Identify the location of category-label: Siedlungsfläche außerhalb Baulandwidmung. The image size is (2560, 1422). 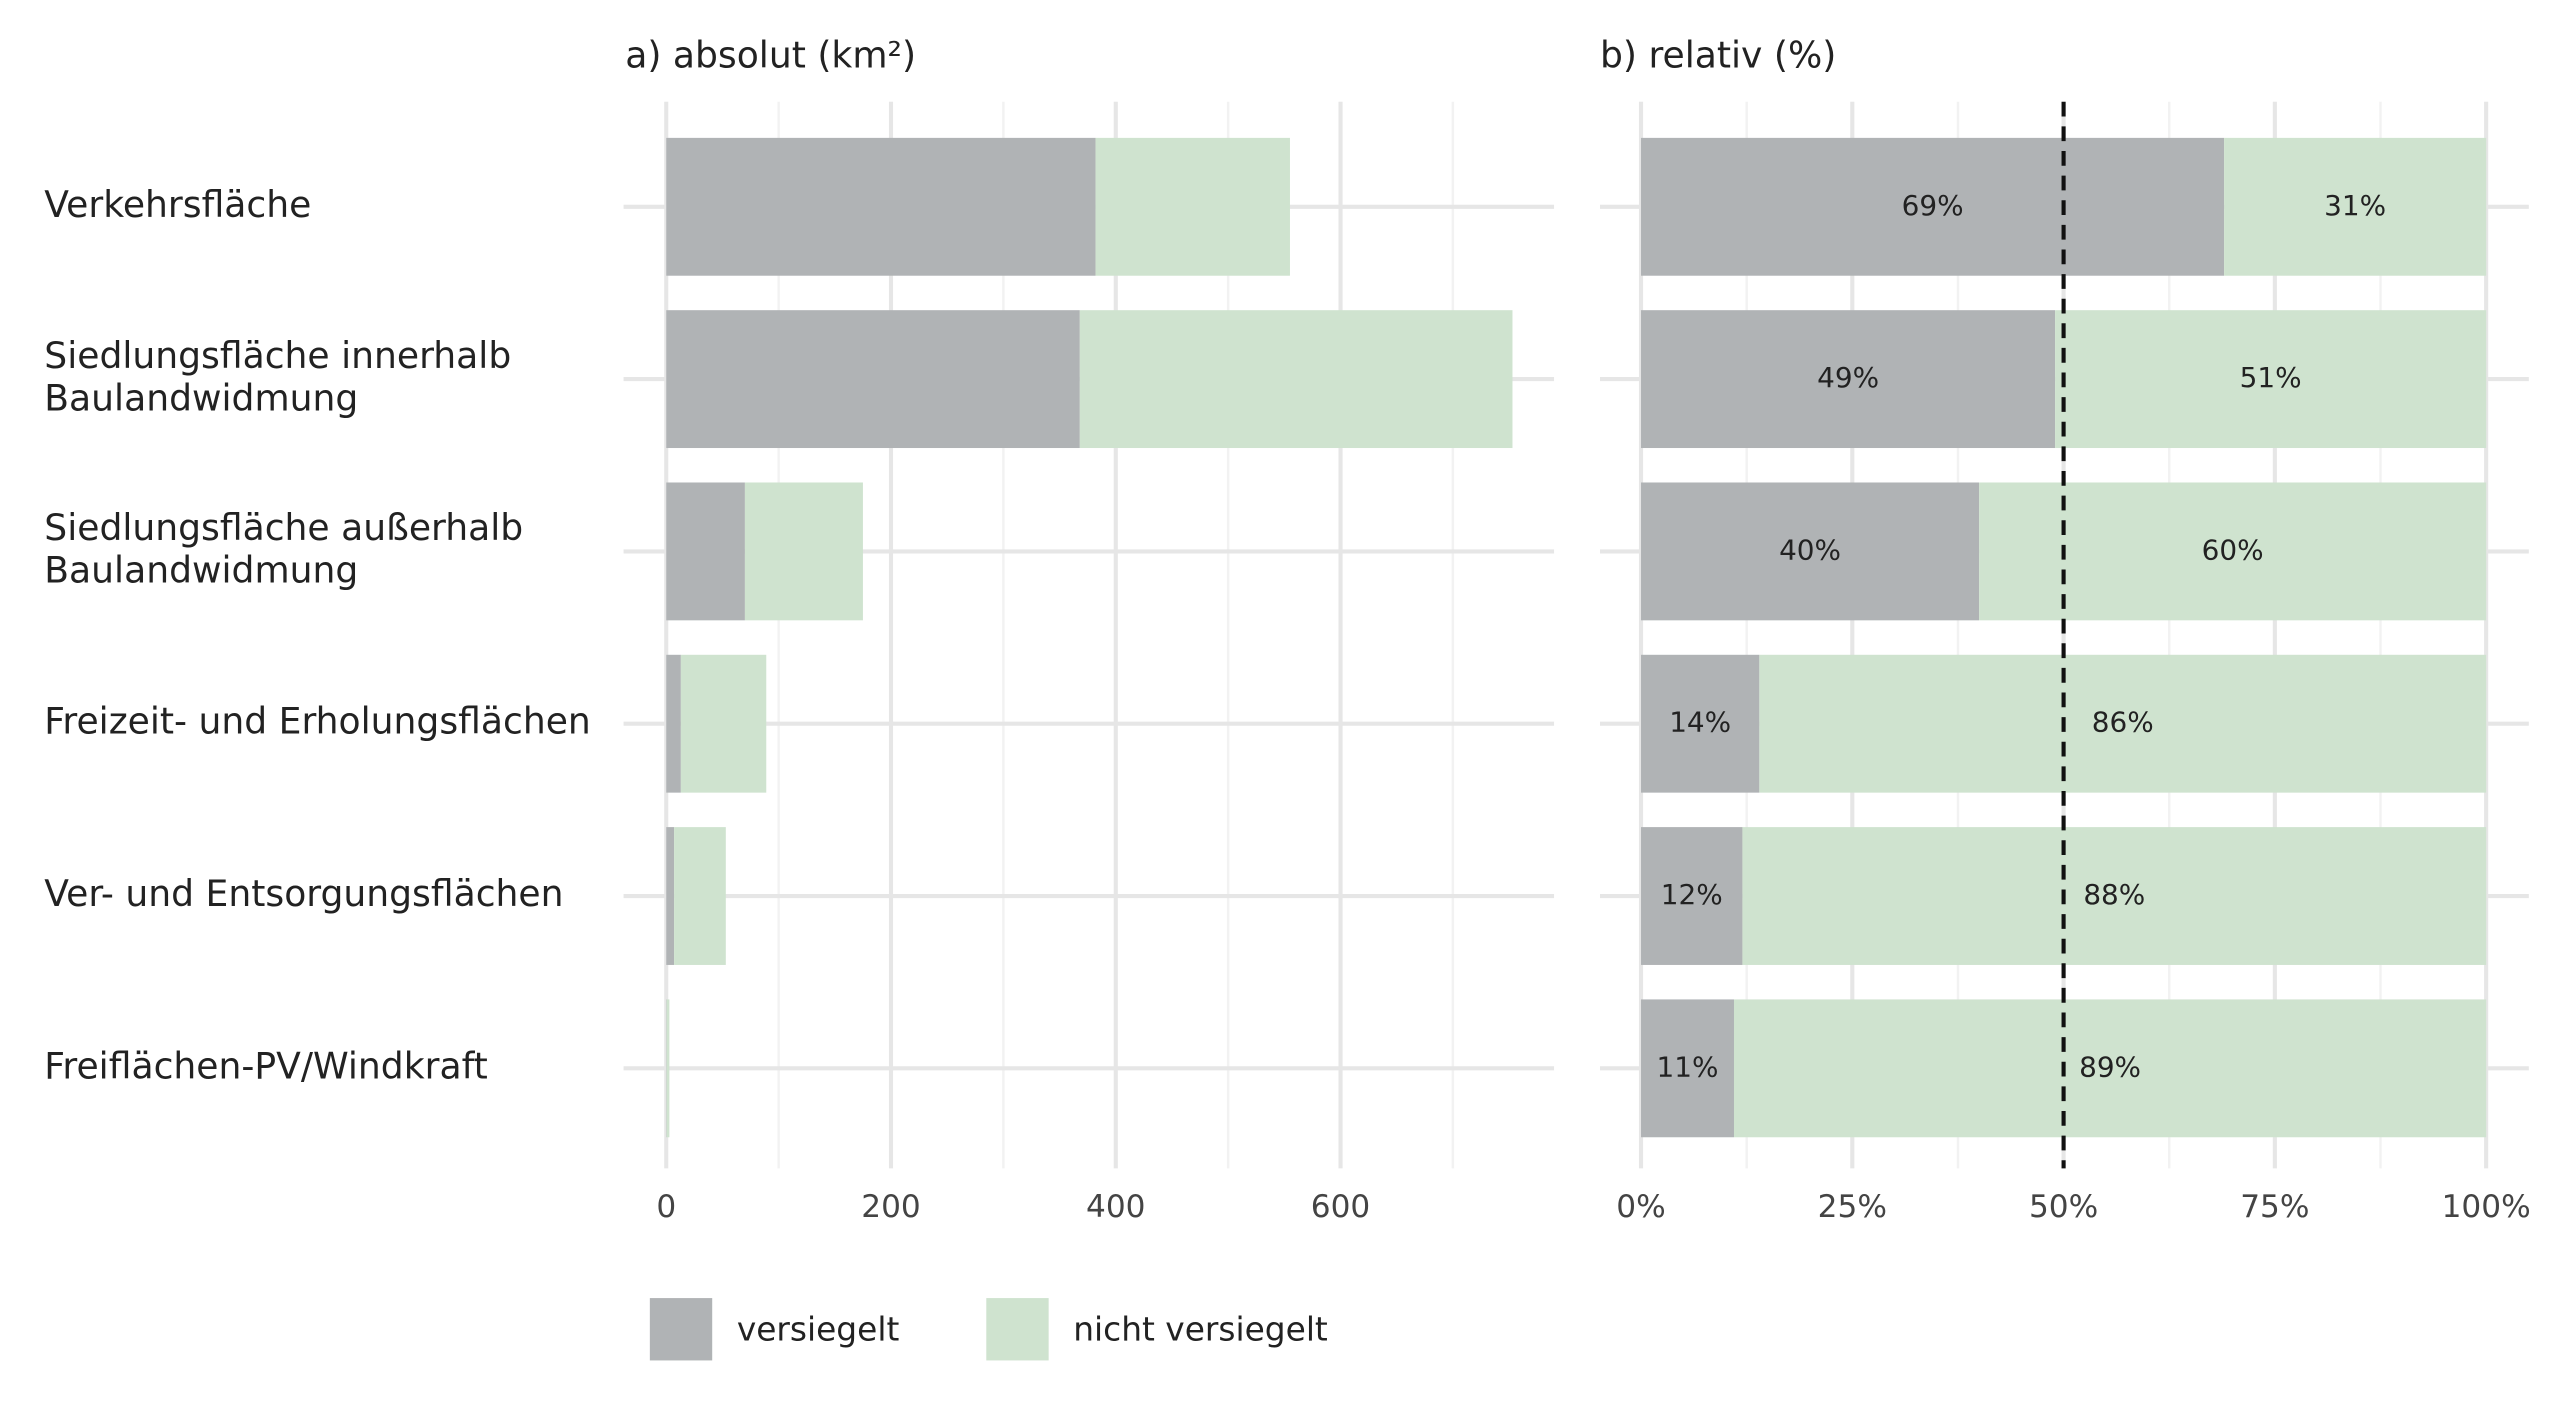
(283, 549).